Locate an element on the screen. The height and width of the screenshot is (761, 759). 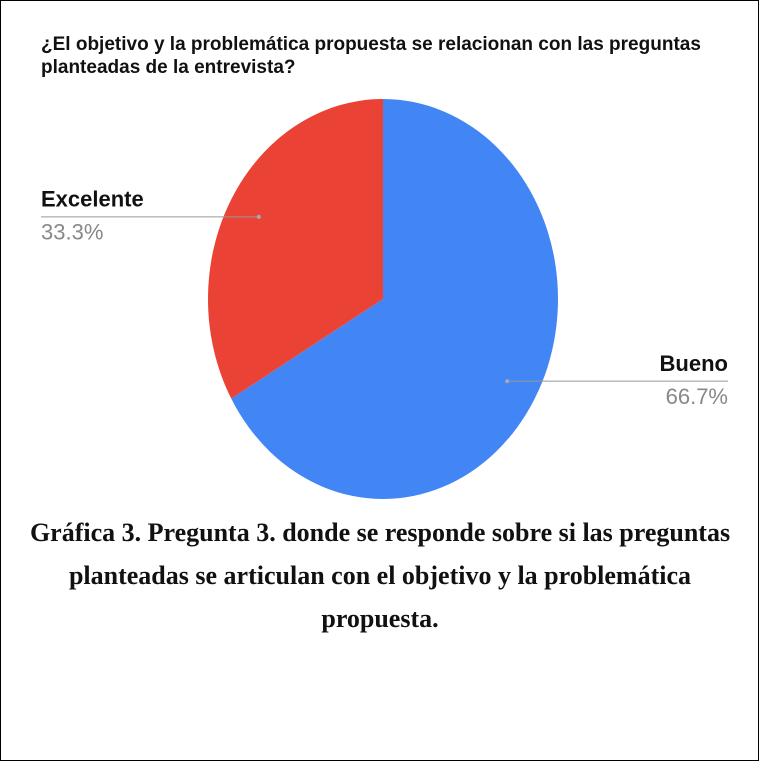
pie-slice is located at coordinates (295, 249).